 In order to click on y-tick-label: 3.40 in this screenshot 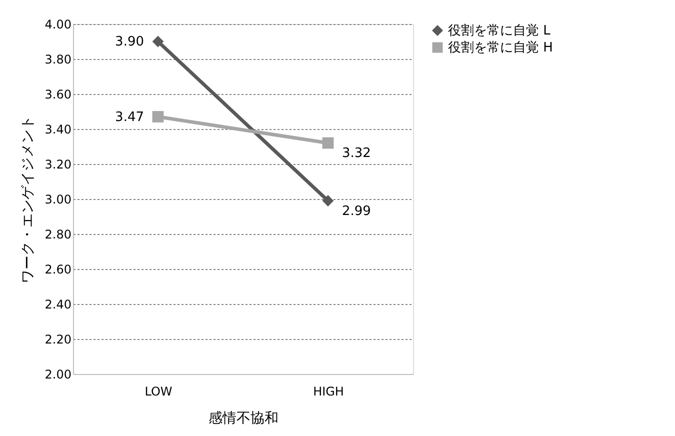, I will do `click(58, 129)`.